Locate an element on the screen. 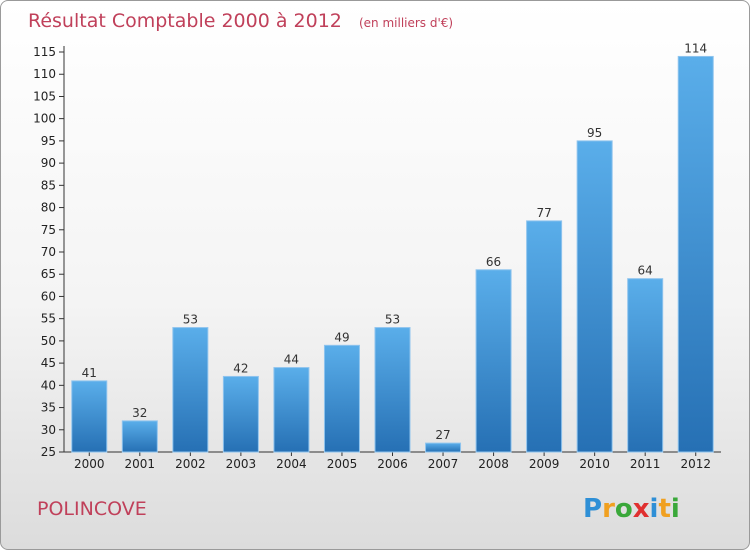  y-tick-label: 25 is located at coordinates (48, 452).